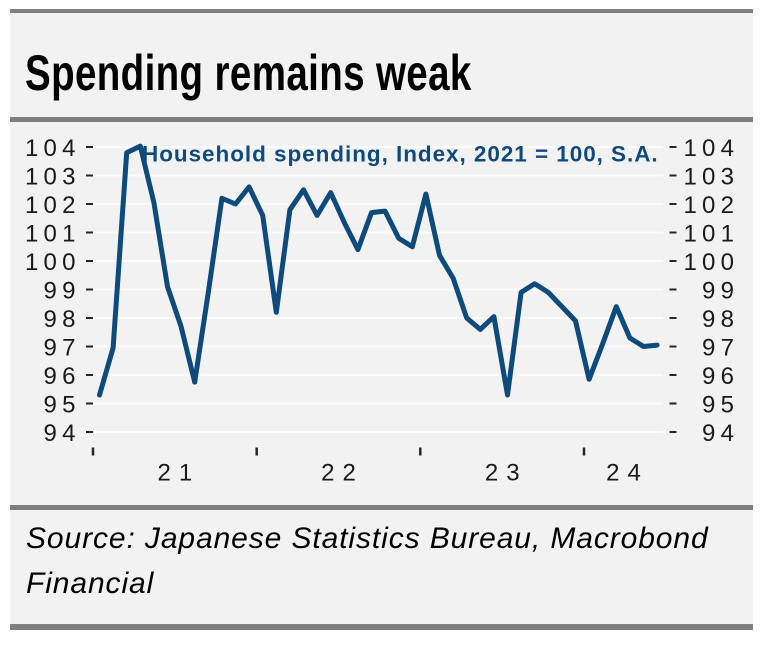 The height and width of the screenshot is (647, 766). What do you see at coordinates (342, 472) in the screenshot?
I see `svg-text: 22` at bounding box center [342, 472].